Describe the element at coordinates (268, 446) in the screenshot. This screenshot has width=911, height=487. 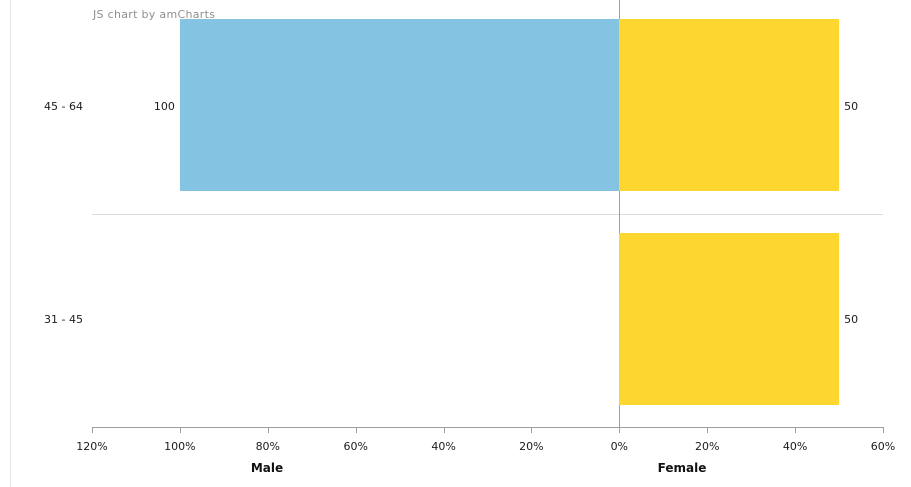
I see `x-axis-tick-label: 80%` at that location.